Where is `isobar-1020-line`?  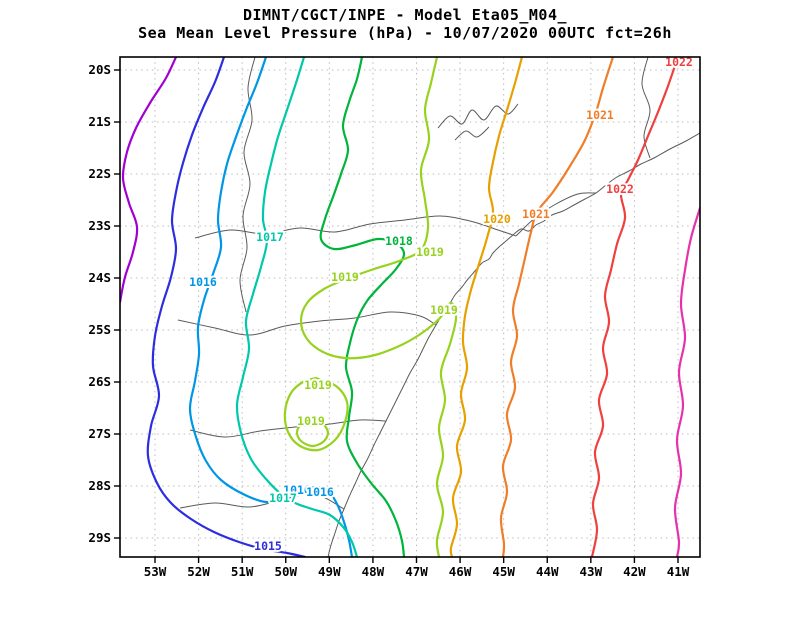 isobar-1020-line is located at coordinates (486, 307).